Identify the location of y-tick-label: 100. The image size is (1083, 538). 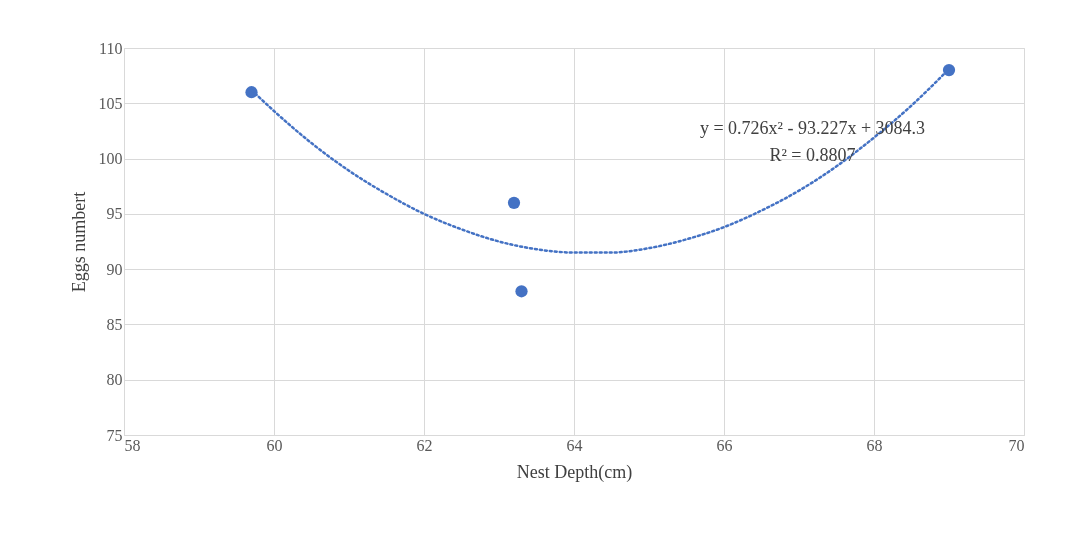
(110, 159).